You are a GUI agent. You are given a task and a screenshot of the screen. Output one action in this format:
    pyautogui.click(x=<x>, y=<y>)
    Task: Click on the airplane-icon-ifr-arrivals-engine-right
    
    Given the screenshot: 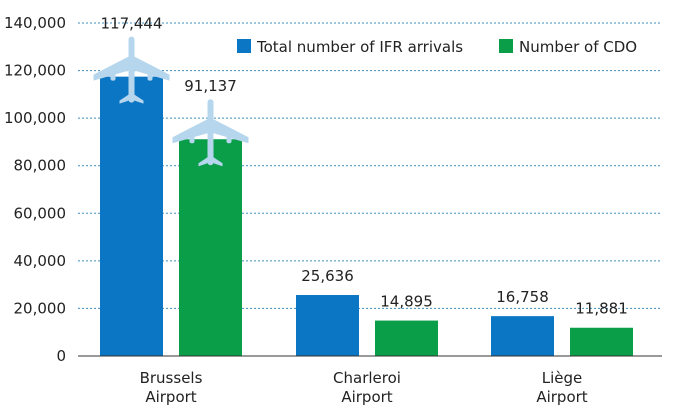 What is the action you would take?
    pyautogui.click(x=150, y=75)
    